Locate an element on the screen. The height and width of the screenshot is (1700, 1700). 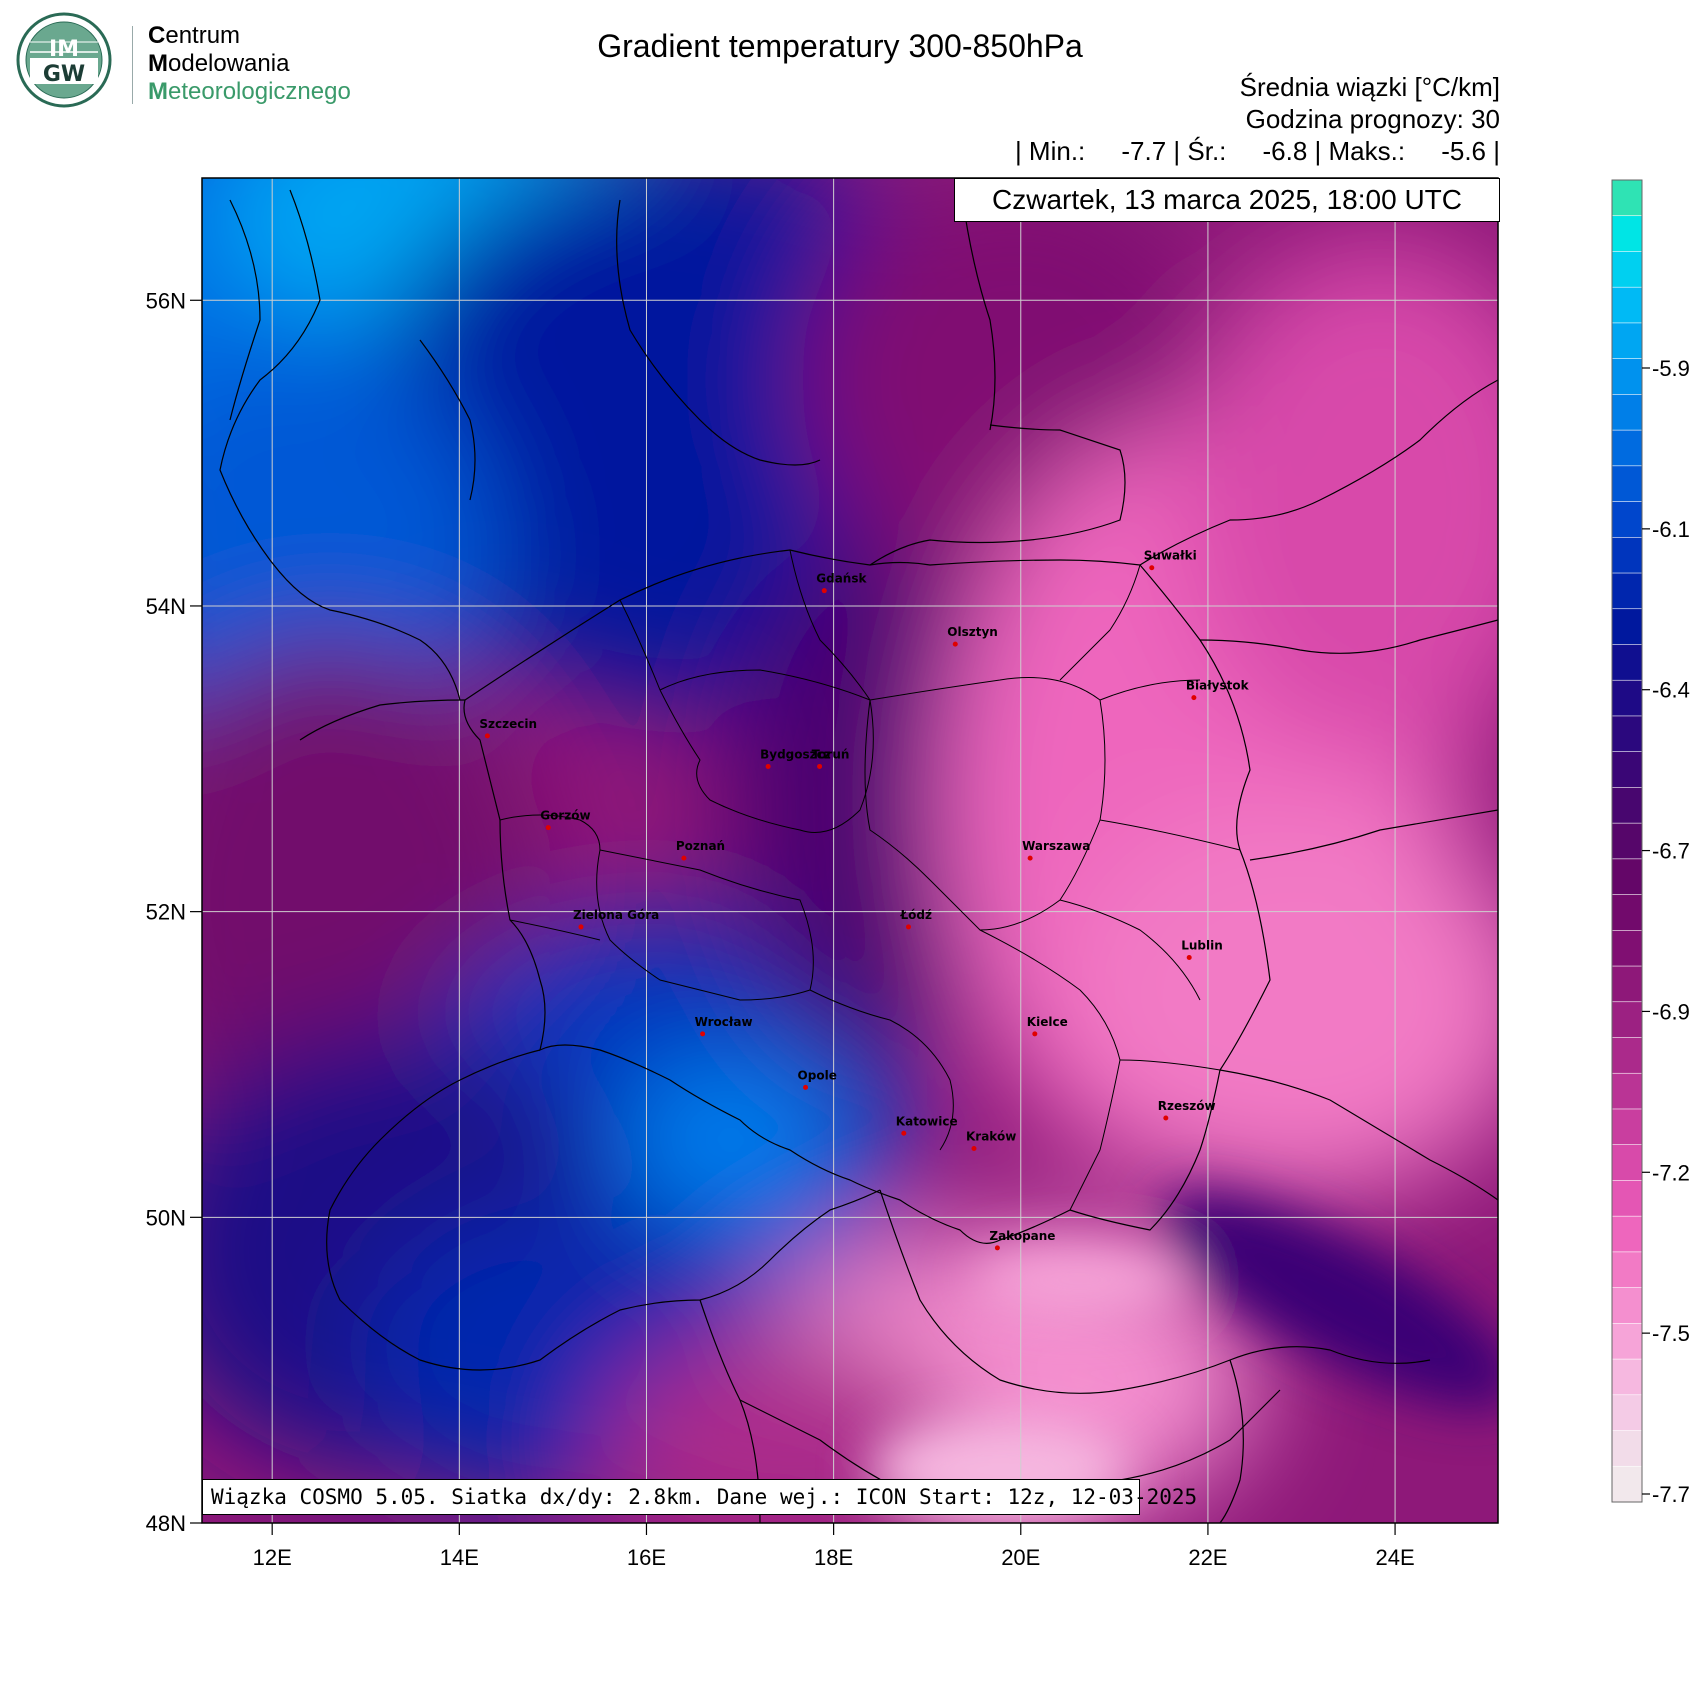
city-label: Bydgoszcz is located at coordinates (795, 754).